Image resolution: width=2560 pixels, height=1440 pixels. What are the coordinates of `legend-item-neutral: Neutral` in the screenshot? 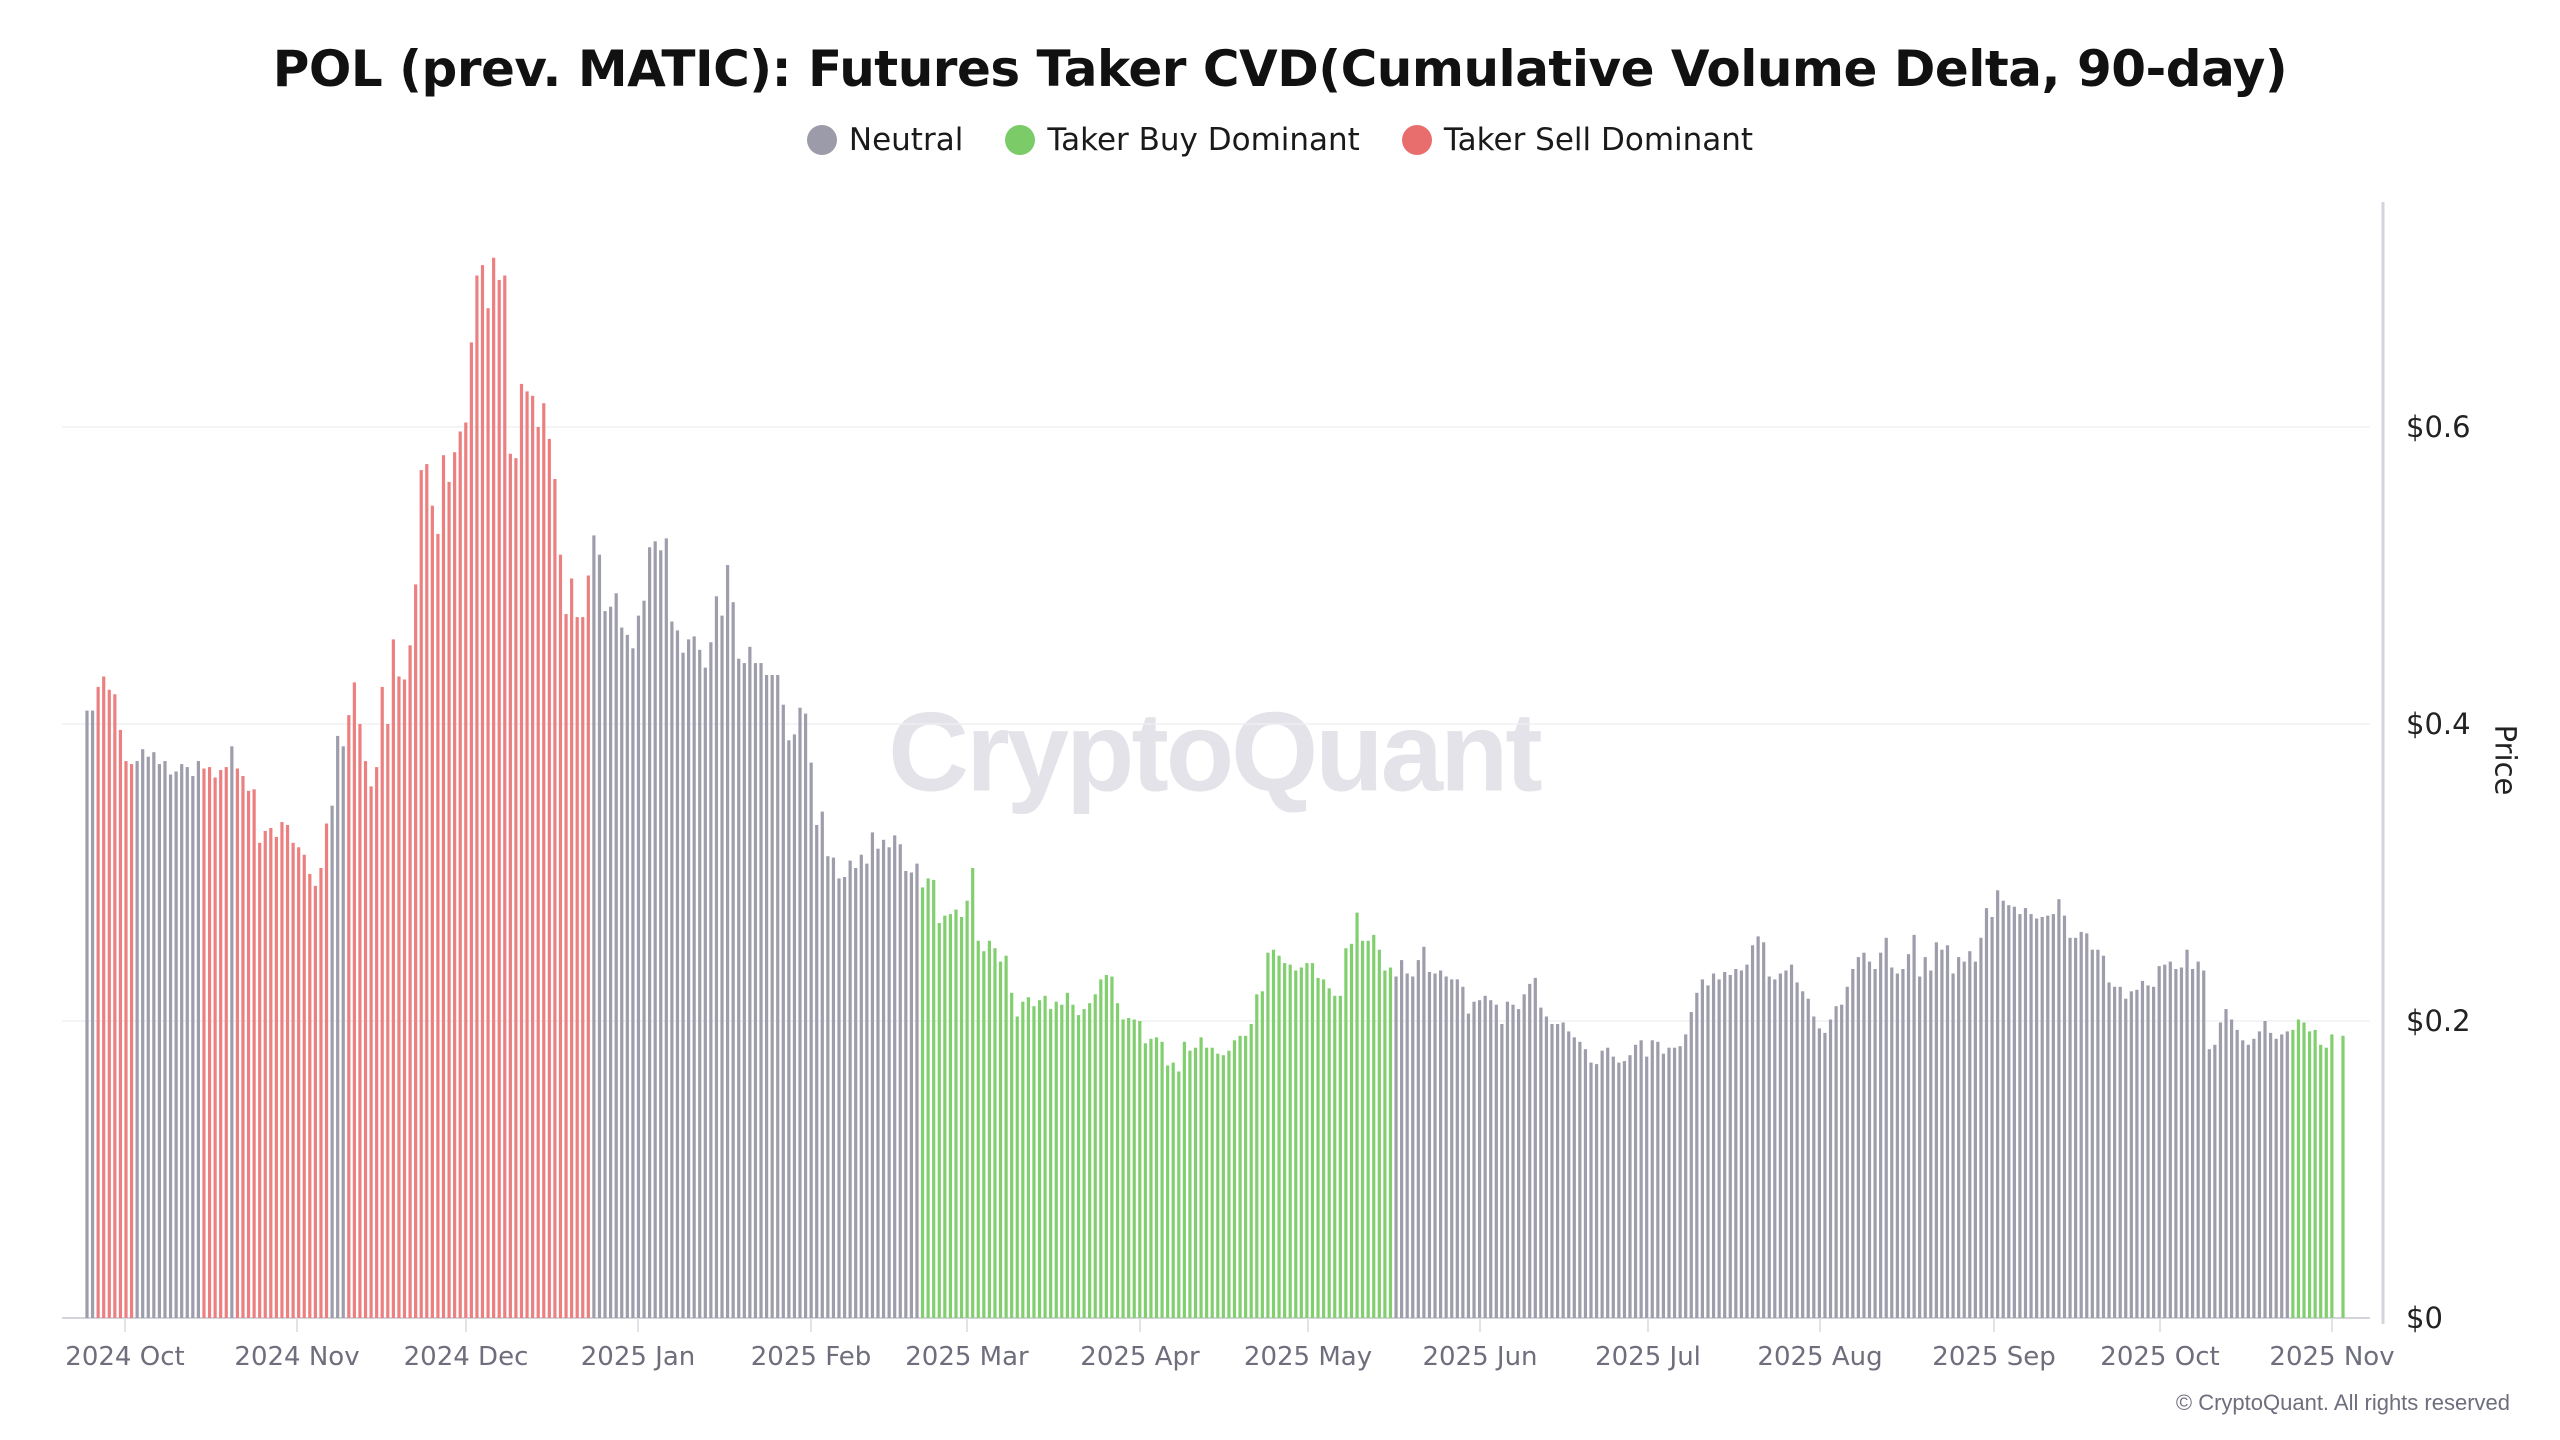 It's located at (884, 140).